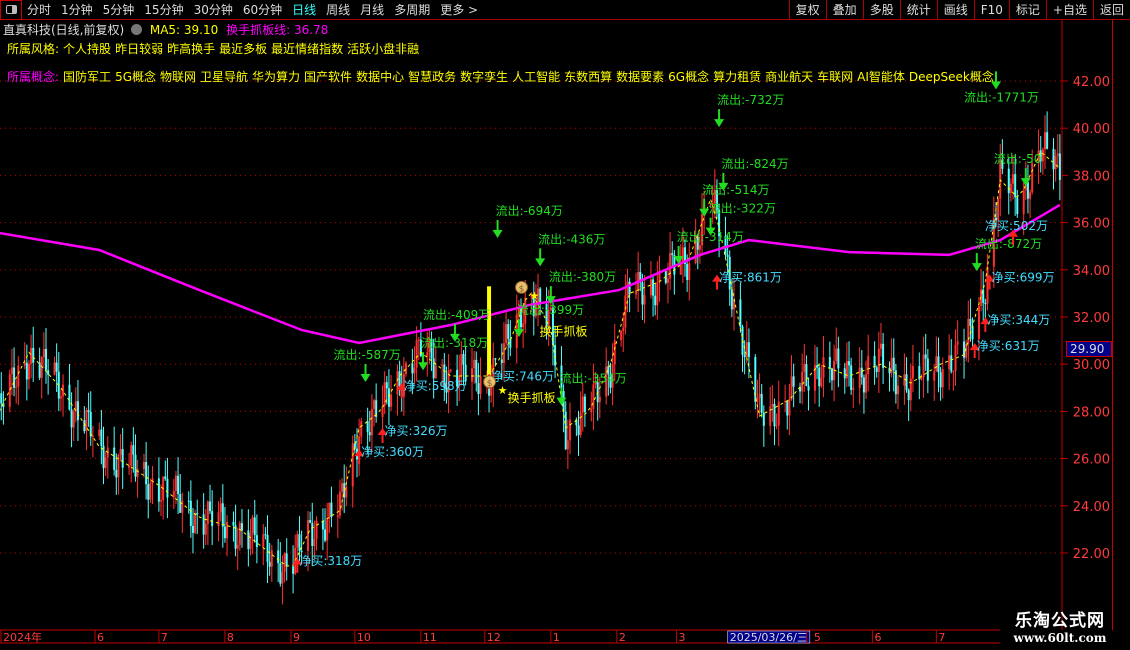 This screenshot has height=650, width=1130. Describe the element at coordinates (918, 10) in the screenshot. I see `toolbar-button-3: 统计` at that location.